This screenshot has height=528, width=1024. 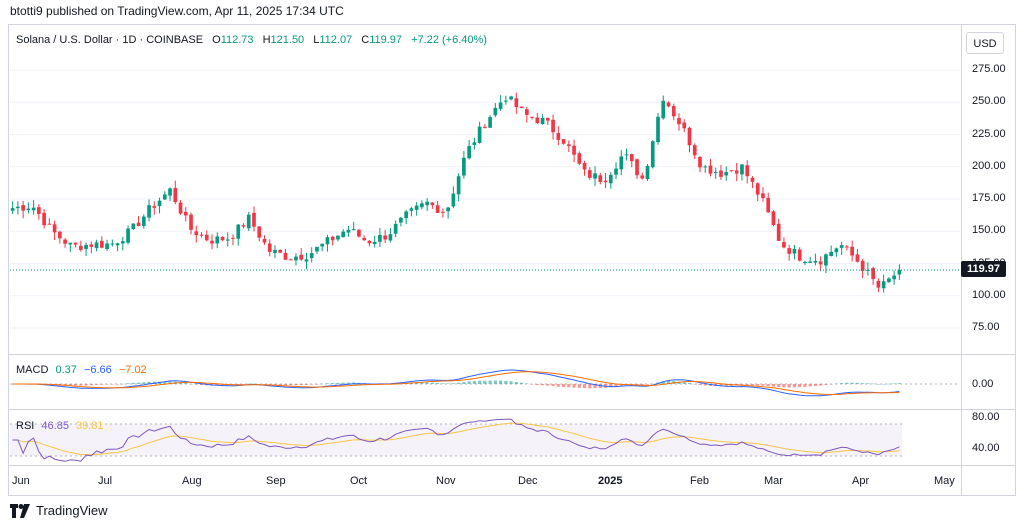 I want to click on tradingview-logo-icon, so click(x=20, y=510).